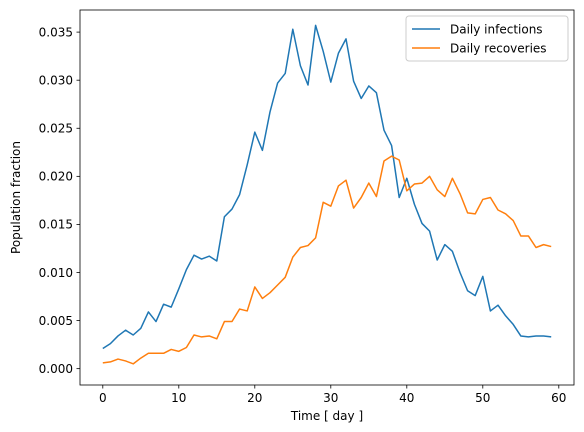  Describe the element at coordinates (16, 197) in the screenshot. I see `y-axis-label: Population fraction` at that location.